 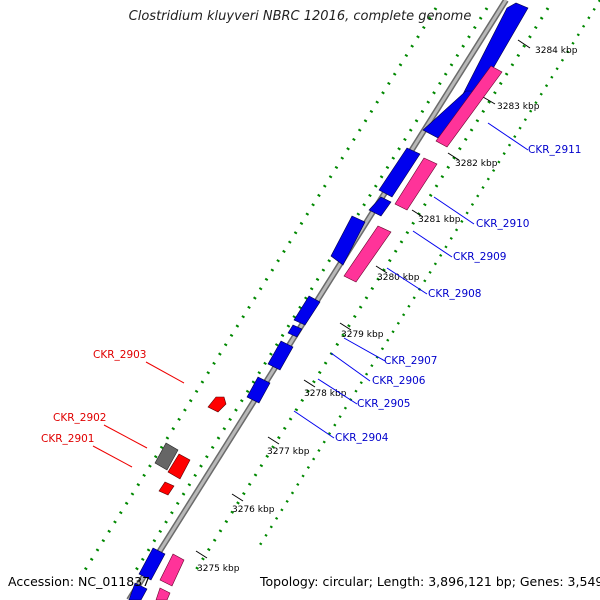 What do you see at coordinates (502, 224) in the screenshot?
I see `gene-label: CKR_2910` at bounding box center [502, 224].